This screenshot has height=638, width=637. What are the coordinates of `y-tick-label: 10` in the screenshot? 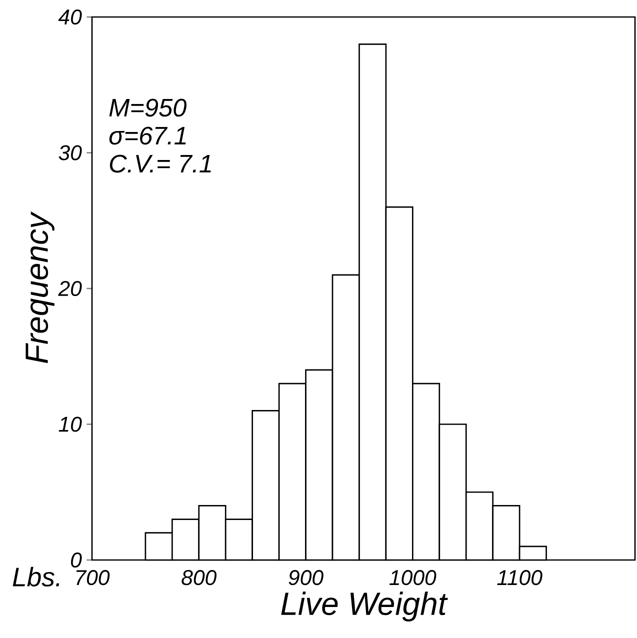 It's located at (70, 424).